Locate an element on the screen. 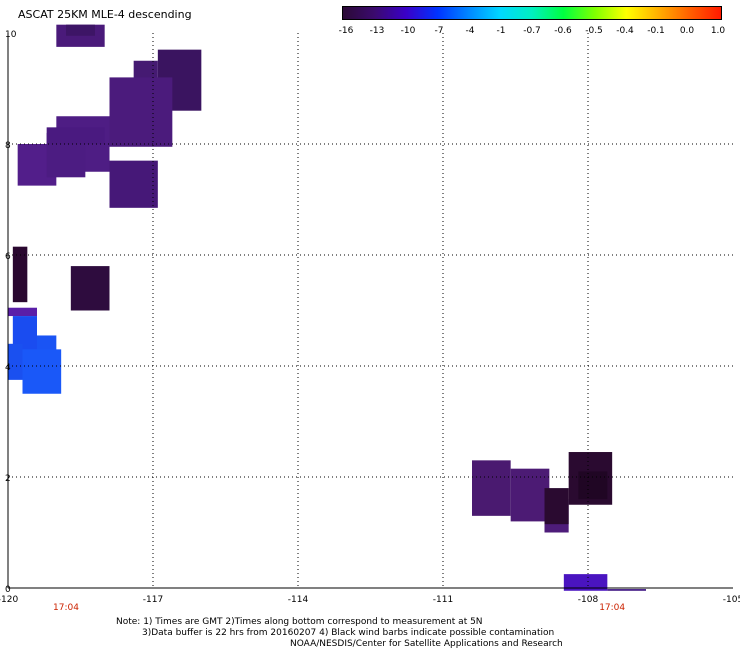 This screenshot has width=740, height=650. color-scale-bar is located at coordinates (532, 13).